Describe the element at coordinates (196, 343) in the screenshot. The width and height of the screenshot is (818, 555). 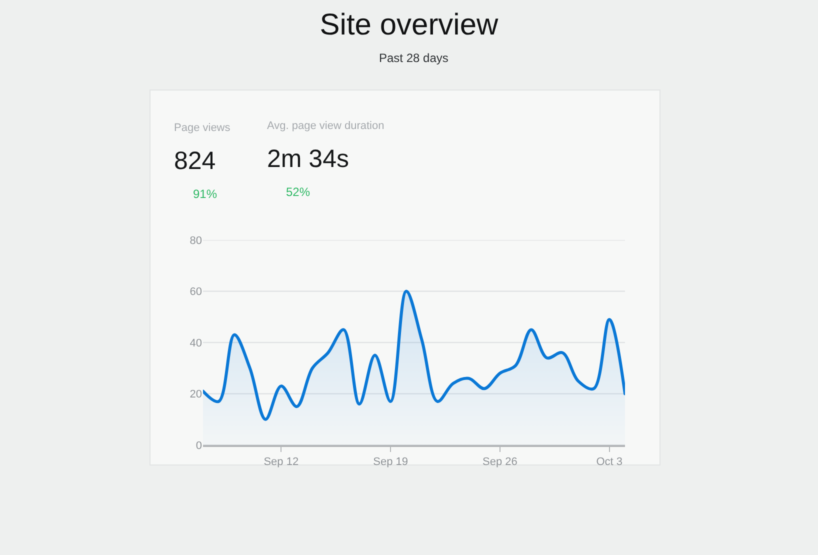
I see `y-tick-label: 40` at that location.